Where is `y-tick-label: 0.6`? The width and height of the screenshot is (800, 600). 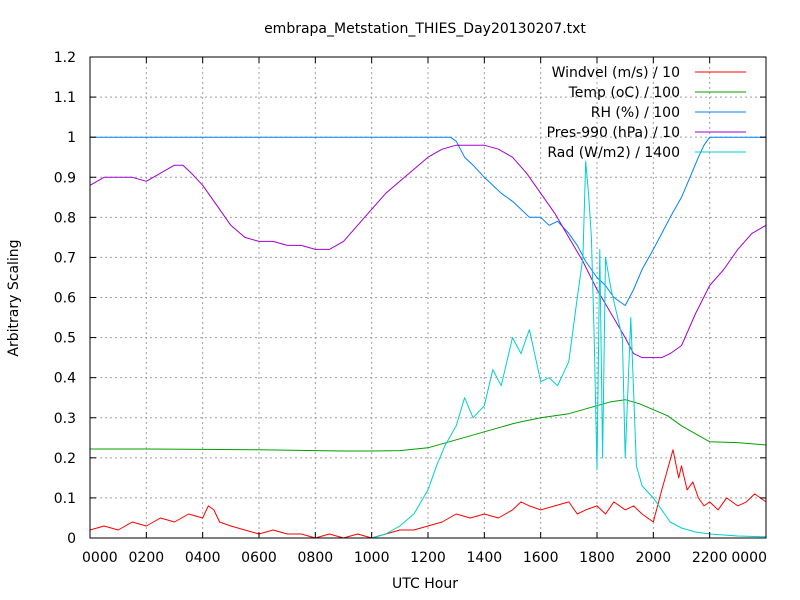
y-tick-label: 0.6 is located at coordinates (65, 299).